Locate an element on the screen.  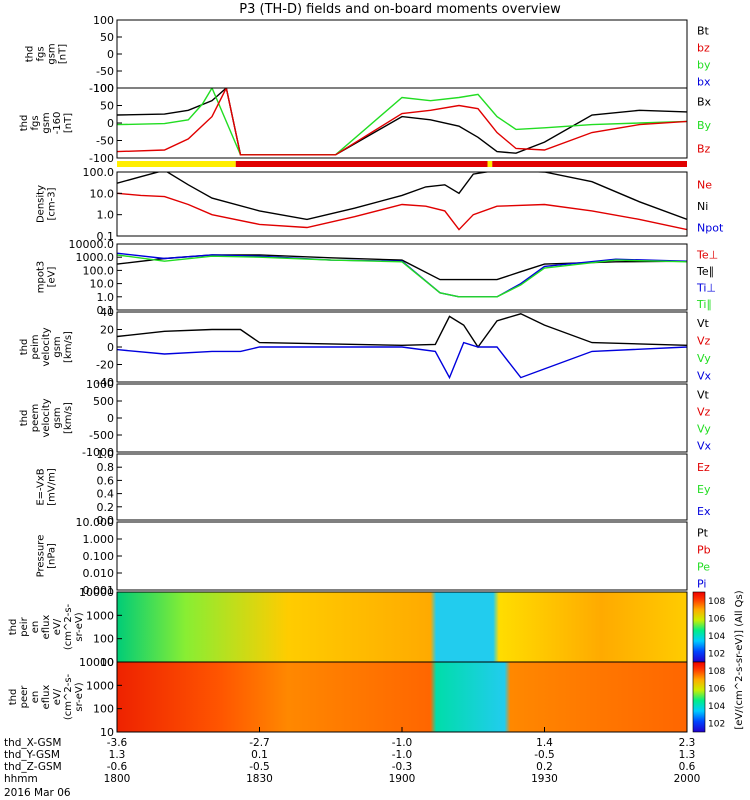
y-axis-label: thd fgs gsm [nT] is located at coordinates (47, 53).